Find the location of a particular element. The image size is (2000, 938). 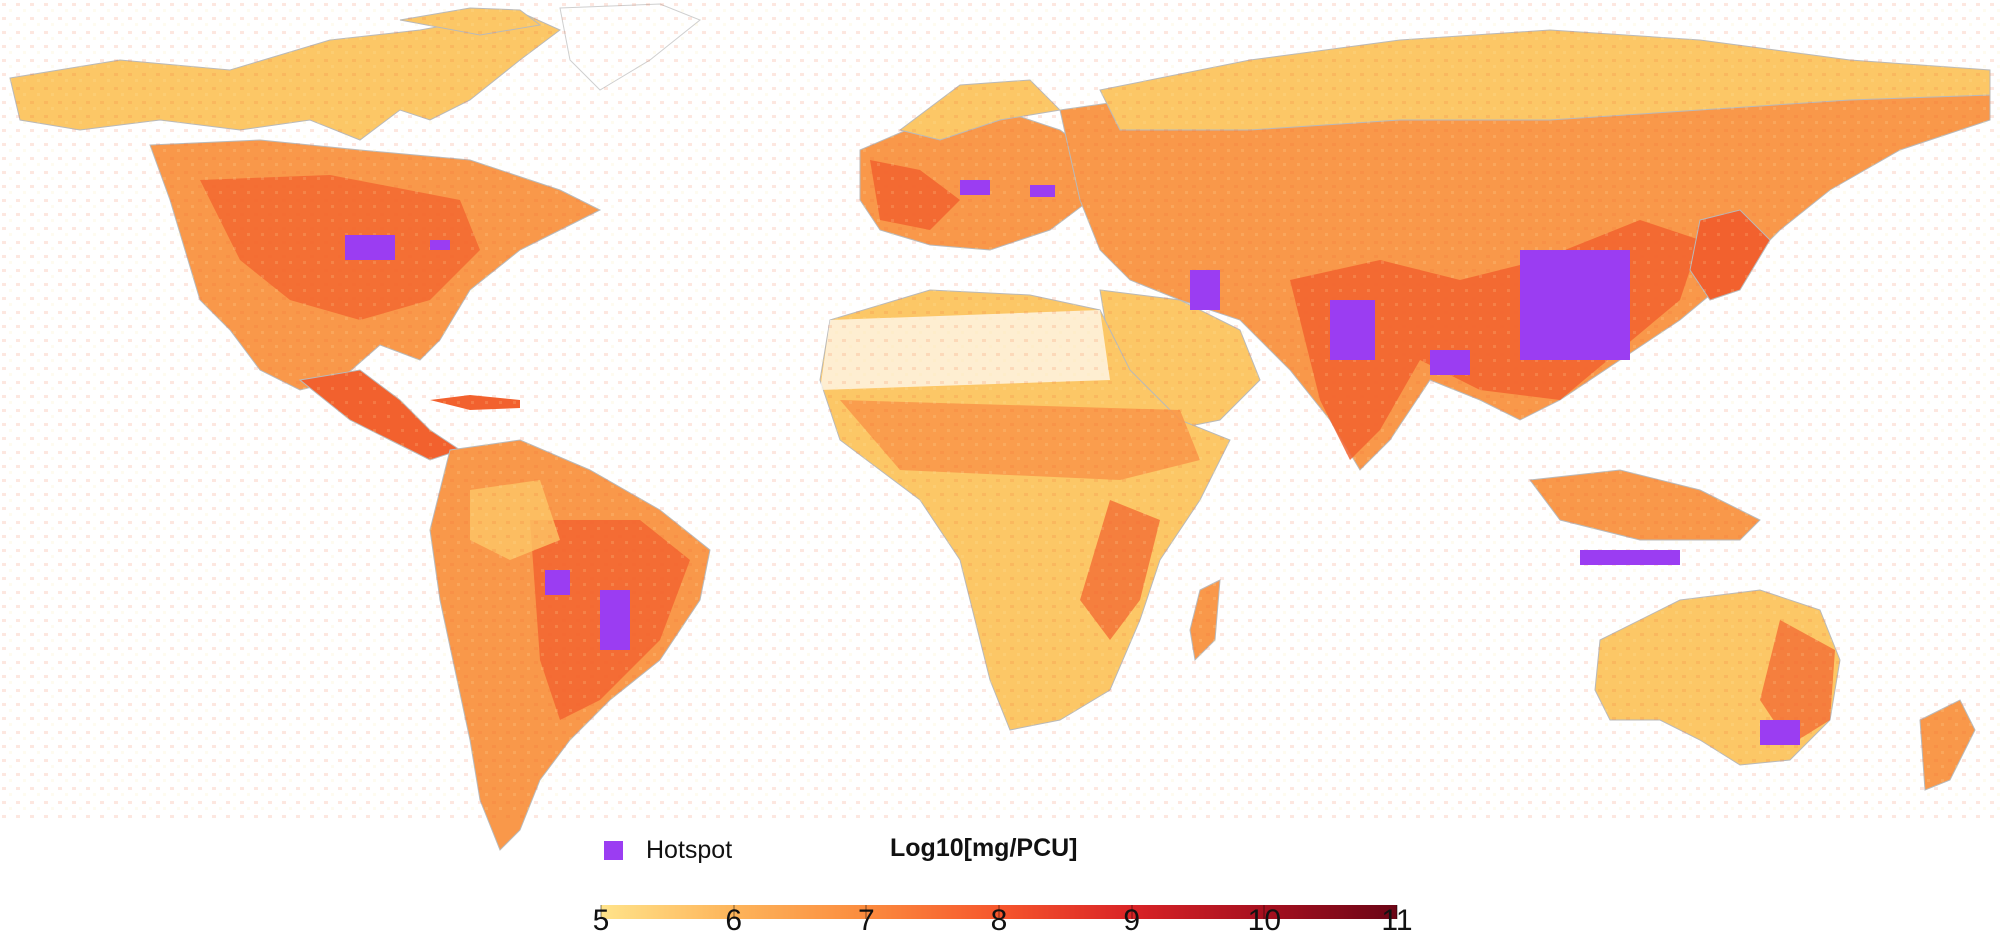

colorbar-tick-label: 11 is located at coordinates (1397, 920).